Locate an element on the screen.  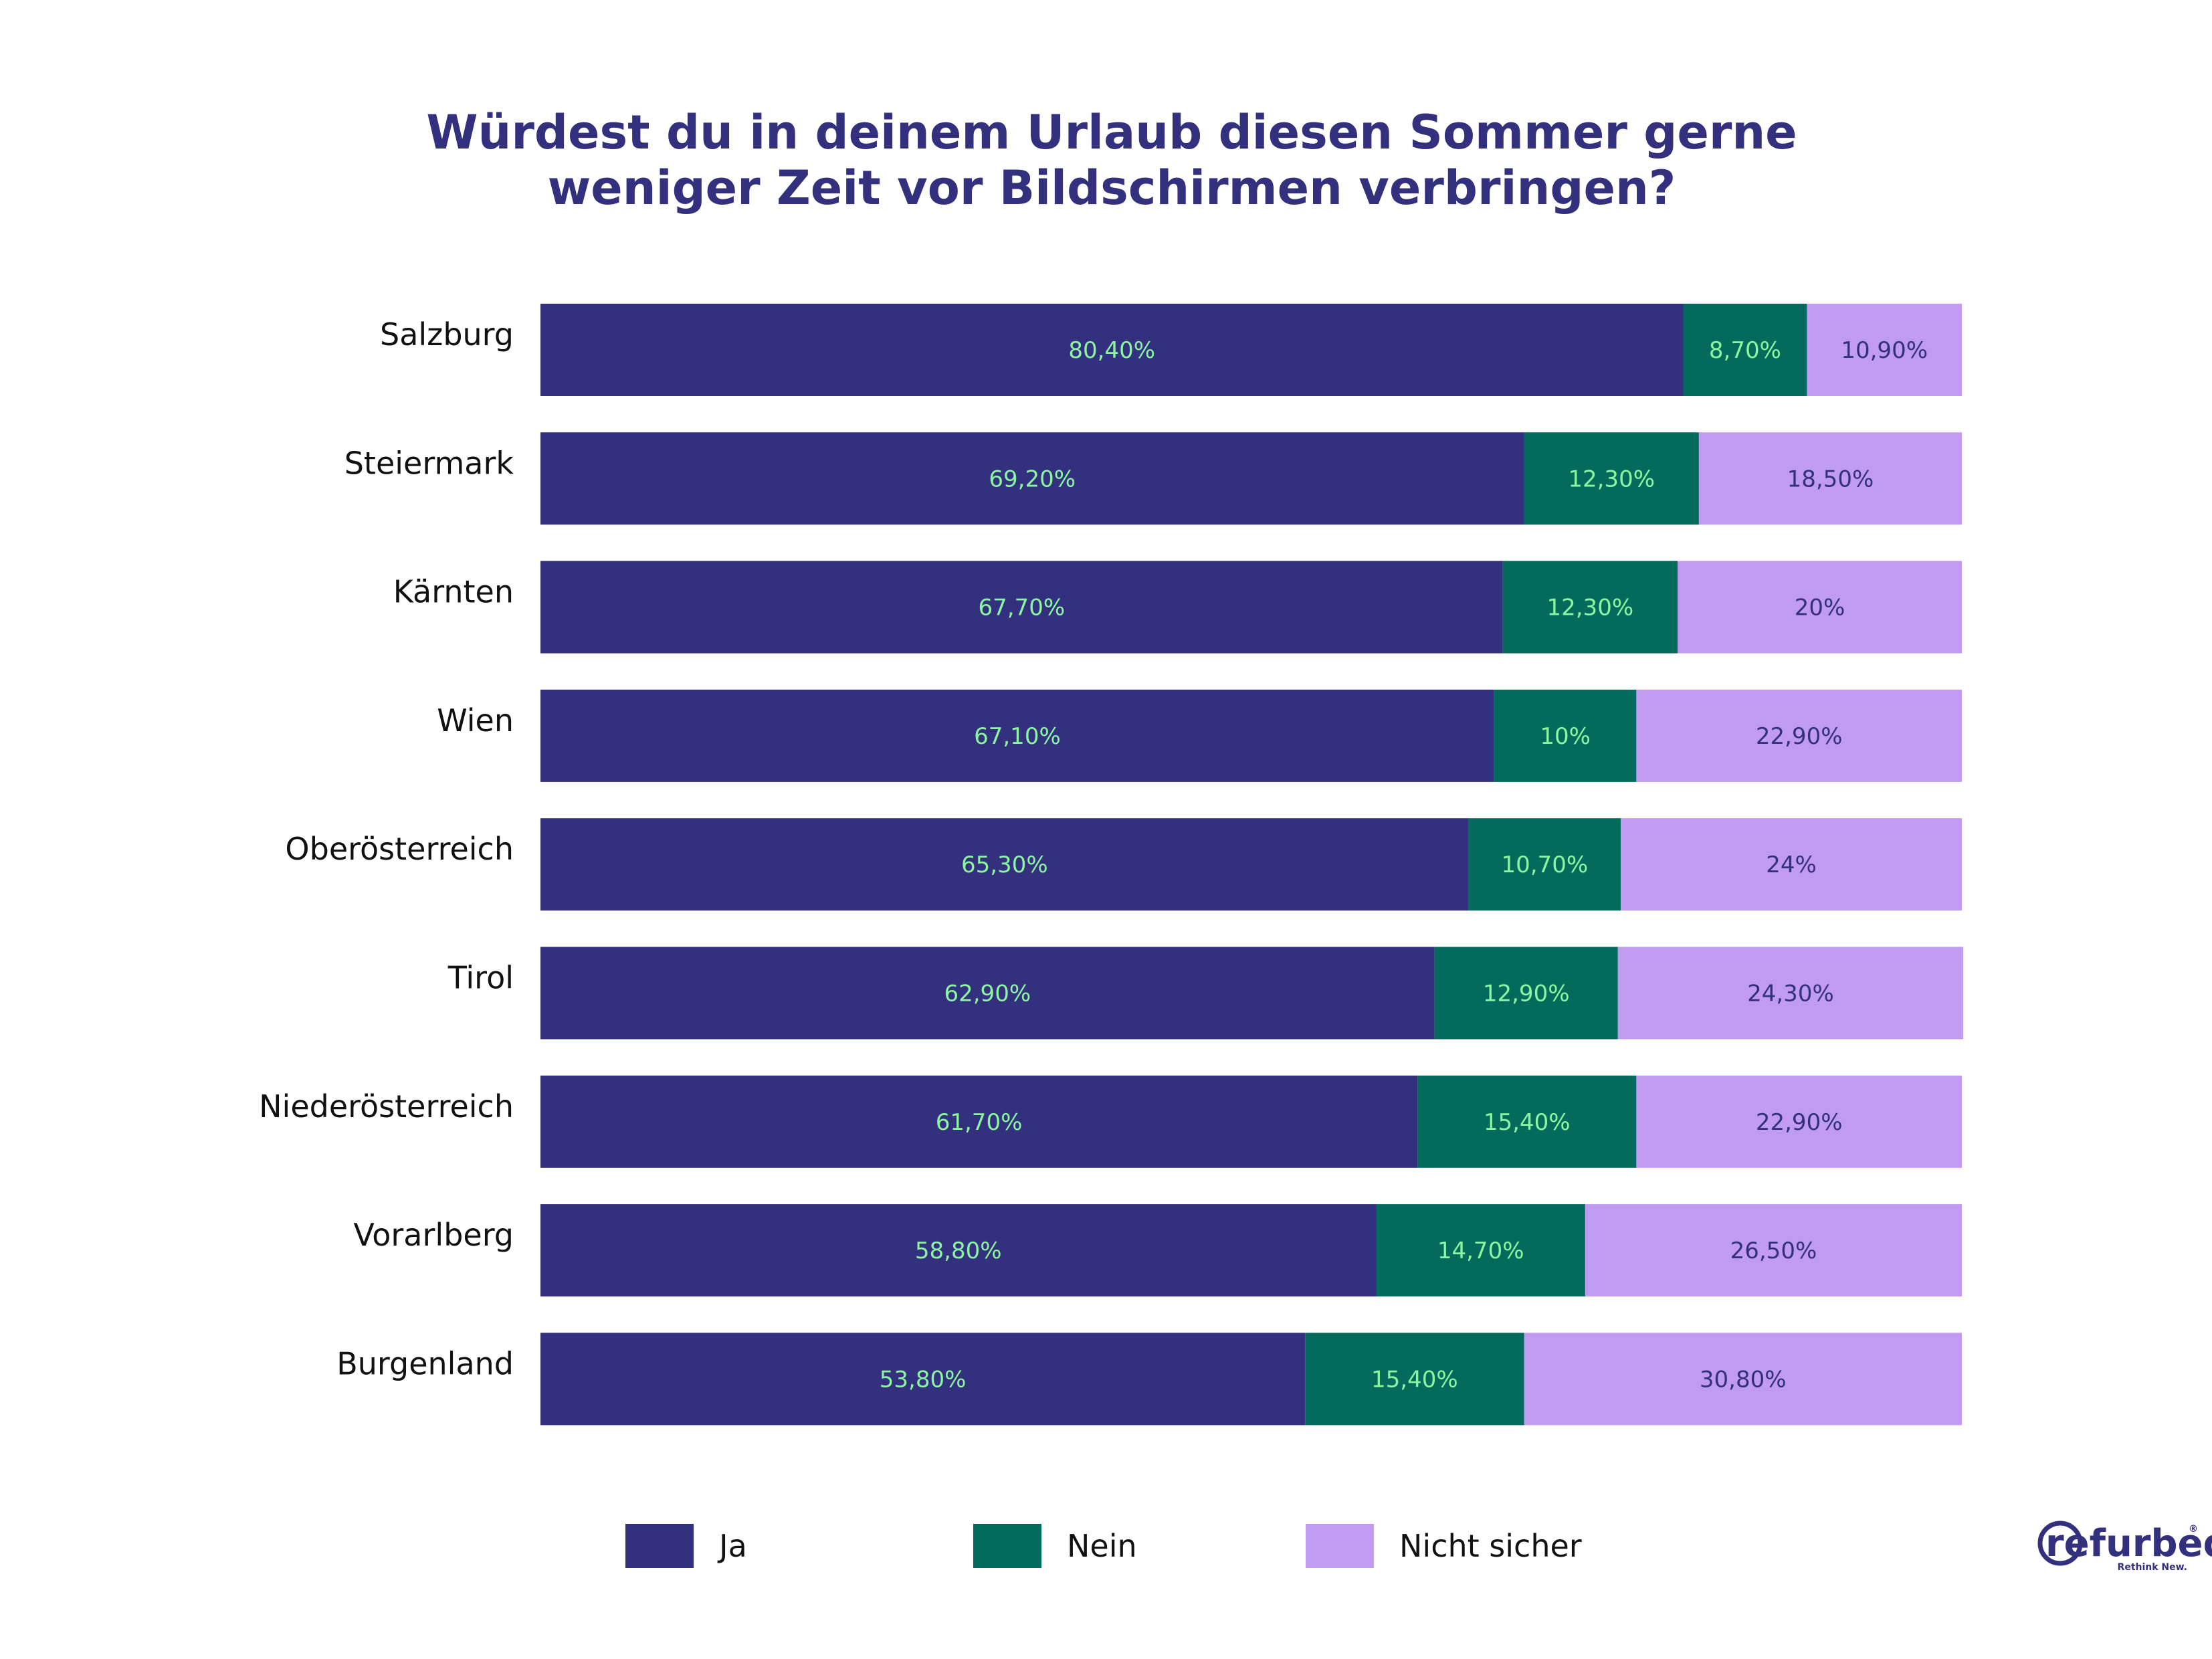
bar-nein-salzburg is located at coordinates (1745, 350).